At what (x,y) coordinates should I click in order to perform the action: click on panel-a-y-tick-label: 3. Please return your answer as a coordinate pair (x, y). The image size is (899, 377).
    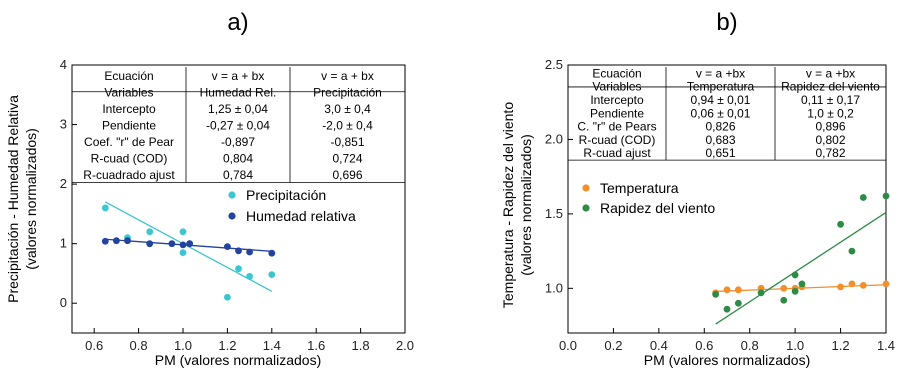
    Looking at the image, I should click on (63, 124).